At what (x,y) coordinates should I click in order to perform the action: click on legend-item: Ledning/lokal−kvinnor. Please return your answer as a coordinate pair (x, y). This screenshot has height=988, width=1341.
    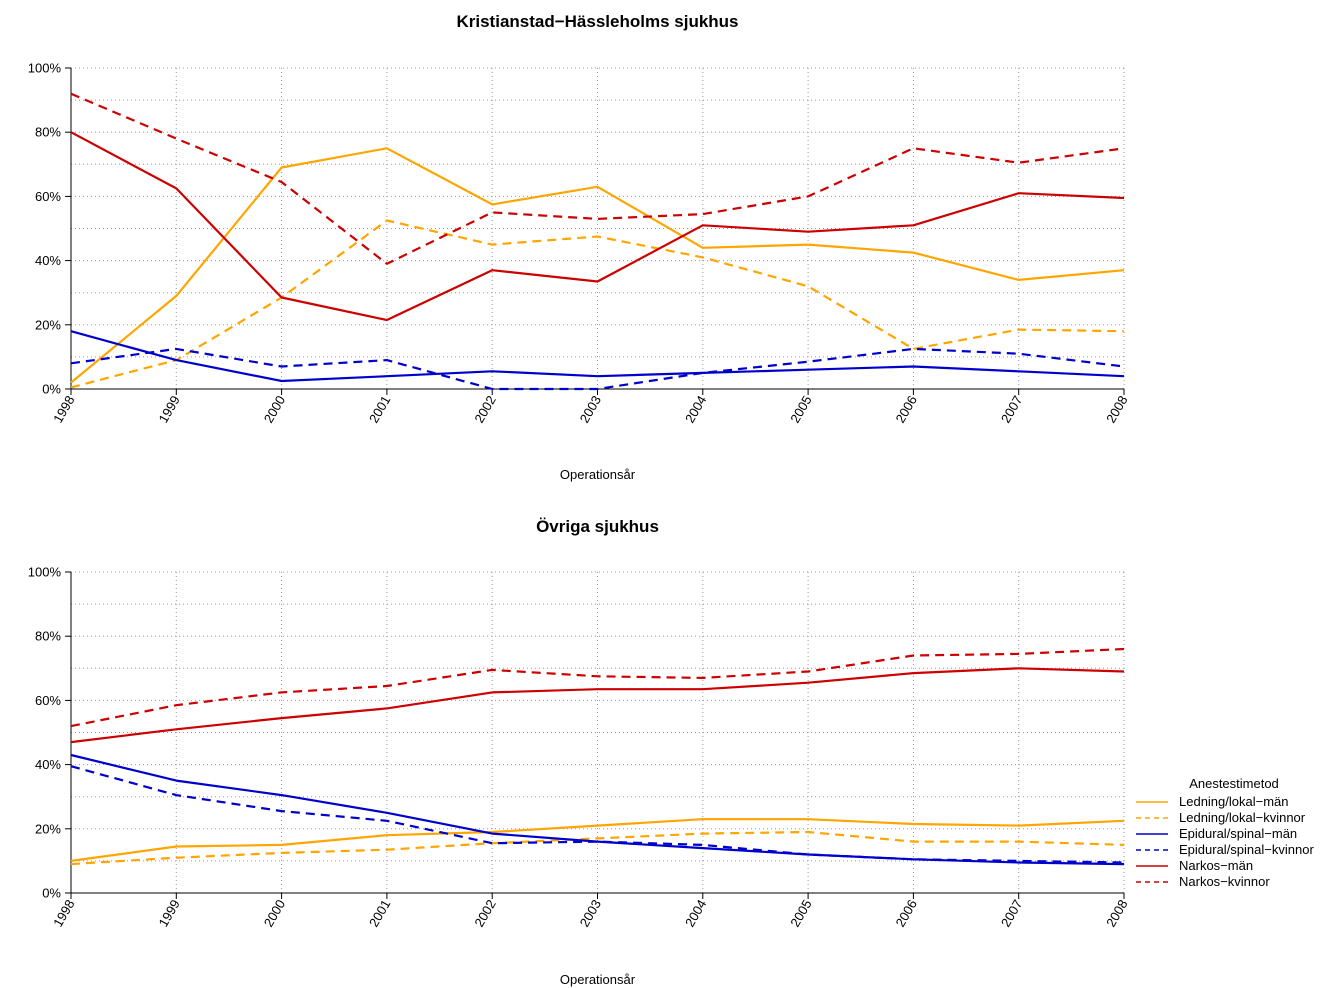
    Looking at the image, I should click on (1221, 817).